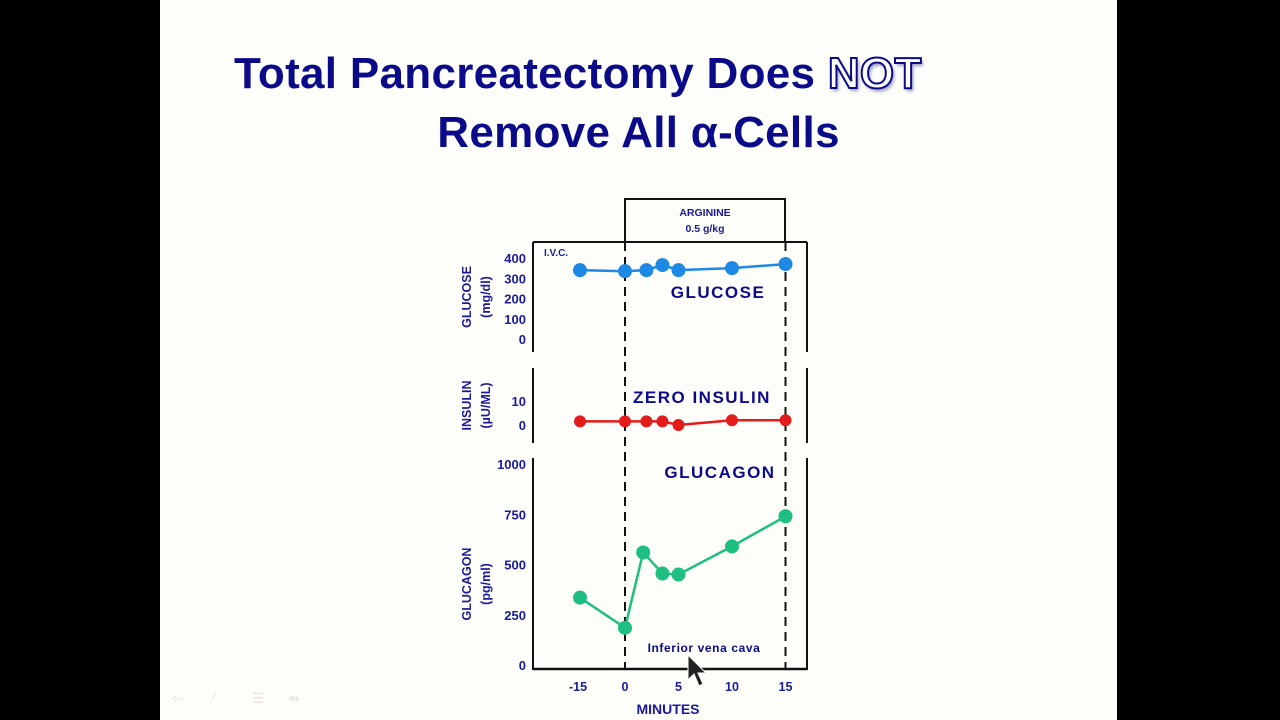 The height and width of the screenshot is (720, 1280). Describe the element at coordinates (704, 648) in the screenshot. I see `site-footnote: Inferior vena cava` at that location.